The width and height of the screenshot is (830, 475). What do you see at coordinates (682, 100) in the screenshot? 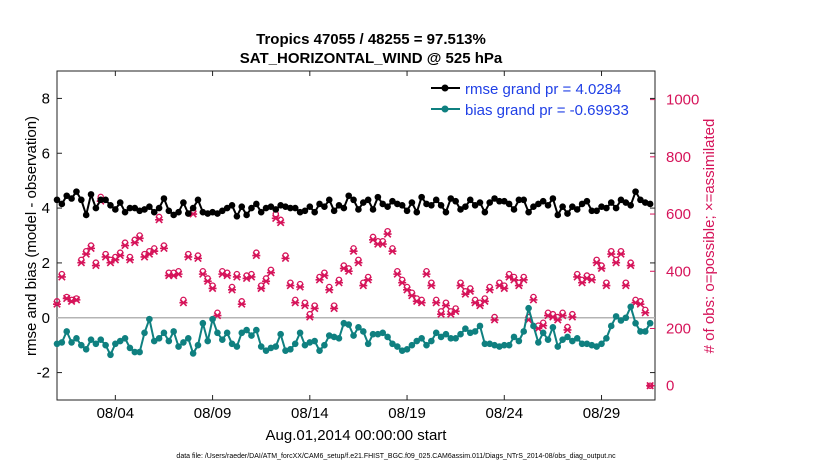
I see `right-tick-label: 1000` at bounding box center [682, 100].